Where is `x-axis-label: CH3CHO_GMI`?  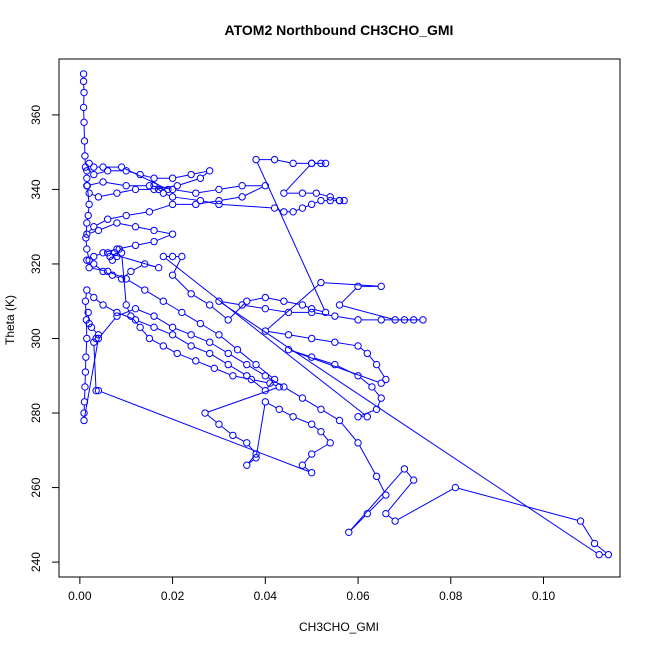
x-axis-label: CH3CHO_GMI is located at coordinates (339, 627).